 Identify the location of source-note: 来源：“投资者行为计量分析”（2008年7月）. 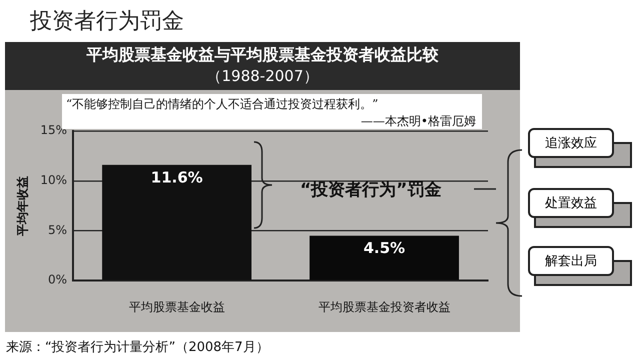
(137, 347).